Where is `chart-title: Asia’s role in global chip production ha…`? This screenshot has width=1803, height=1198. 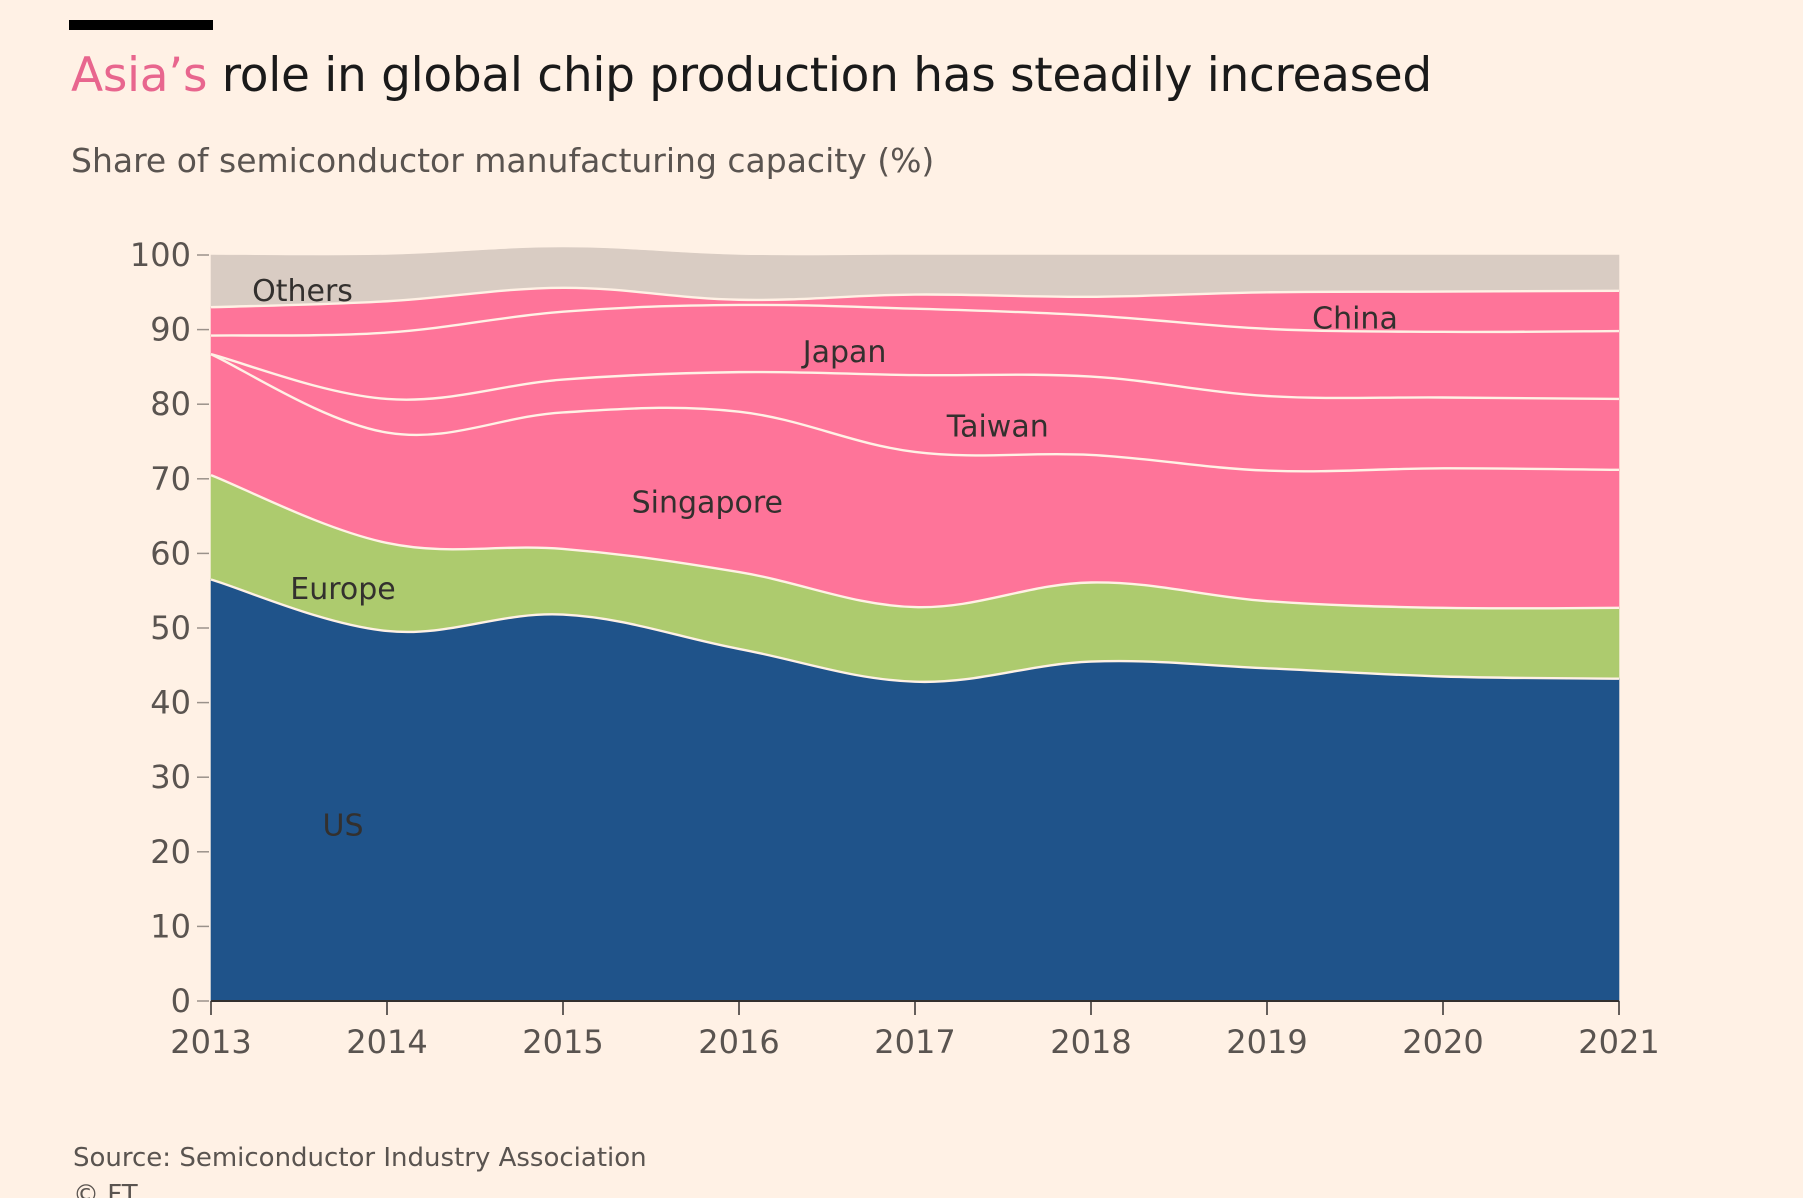 chart-title: Asia’s role in global chip production ha… is located at coordinates (751, 75).